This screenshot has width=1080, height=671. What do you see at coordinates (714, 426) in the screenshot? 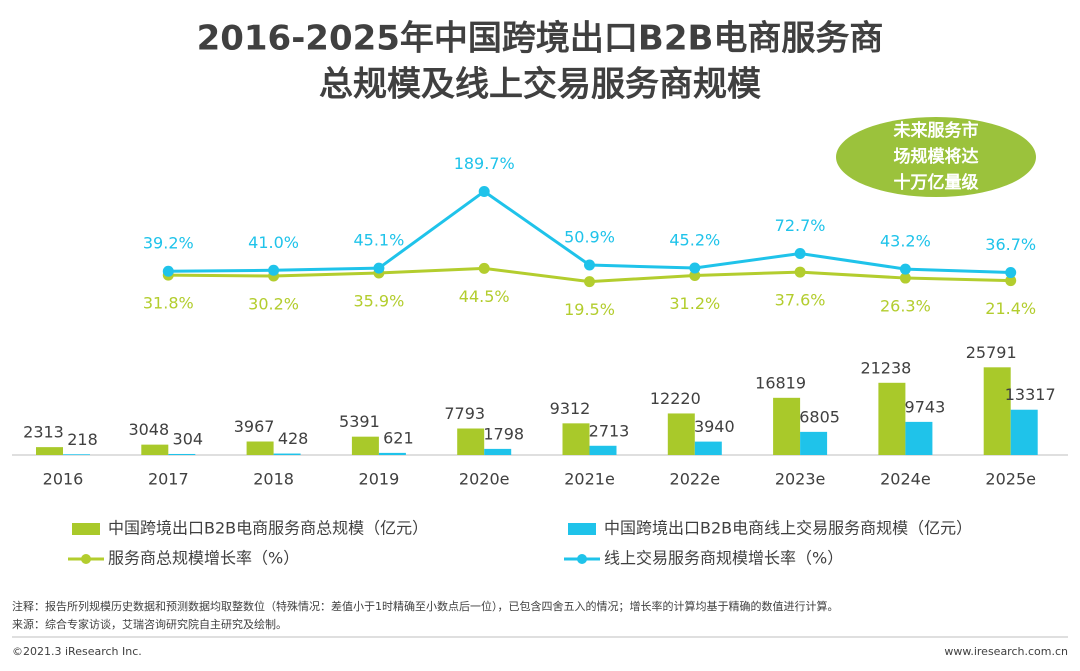
I see `data-label: 3940` at bounding box center [714, 426].